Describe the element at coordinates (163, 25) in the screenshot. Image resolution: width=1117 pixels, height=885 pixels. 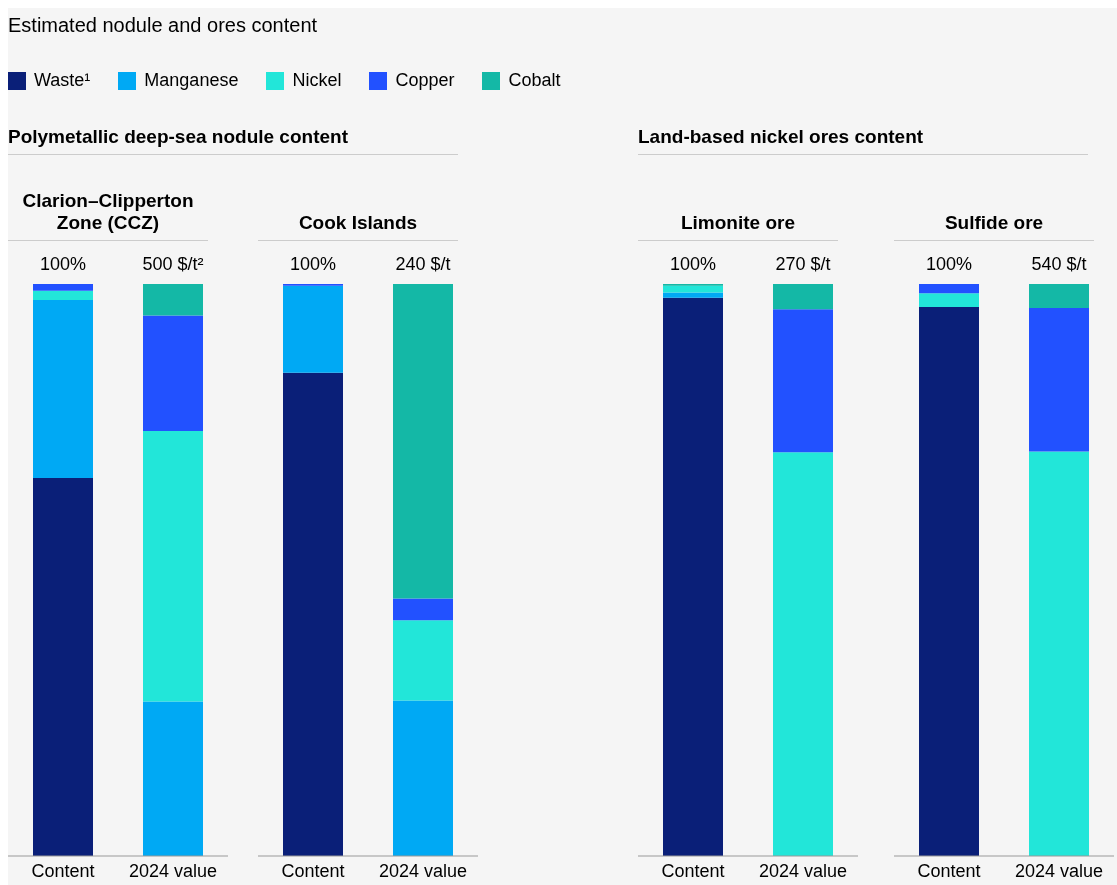
I see `text: Estimated nodule and ores content` at that location.